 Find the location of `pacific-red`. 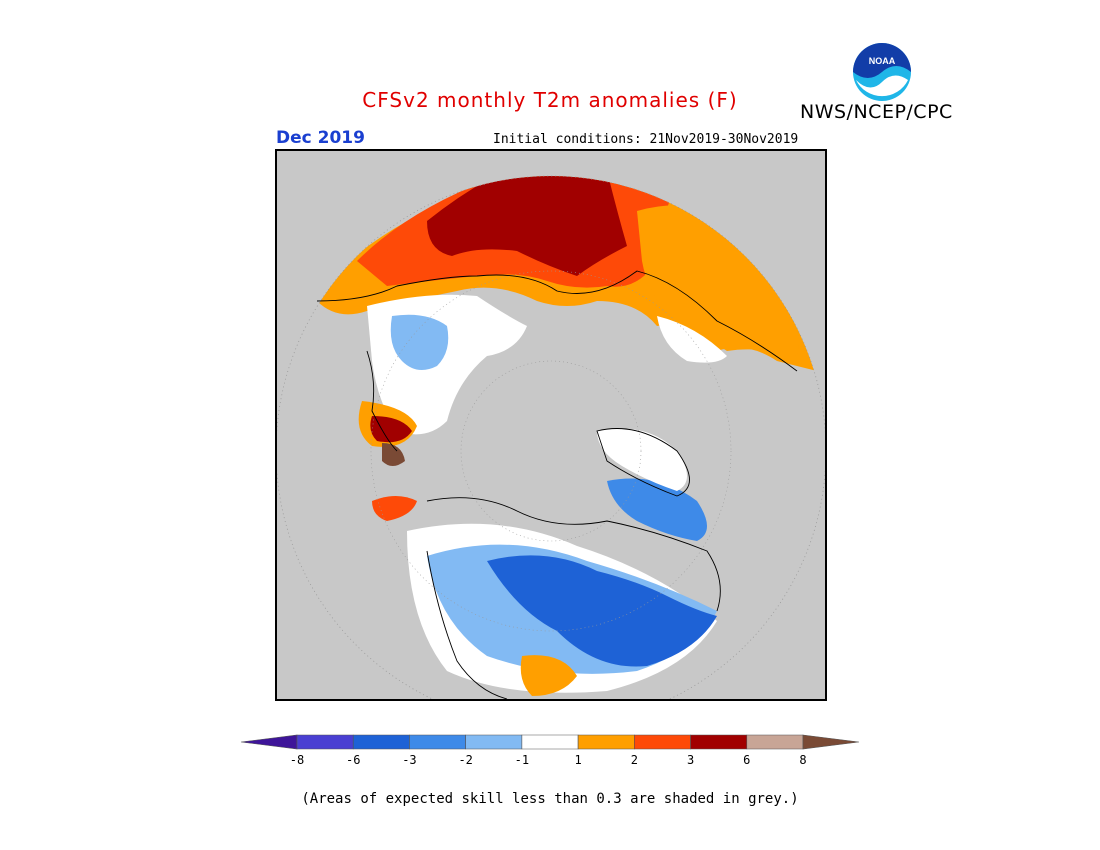

pacific-red is located at coordinates (394, 508).